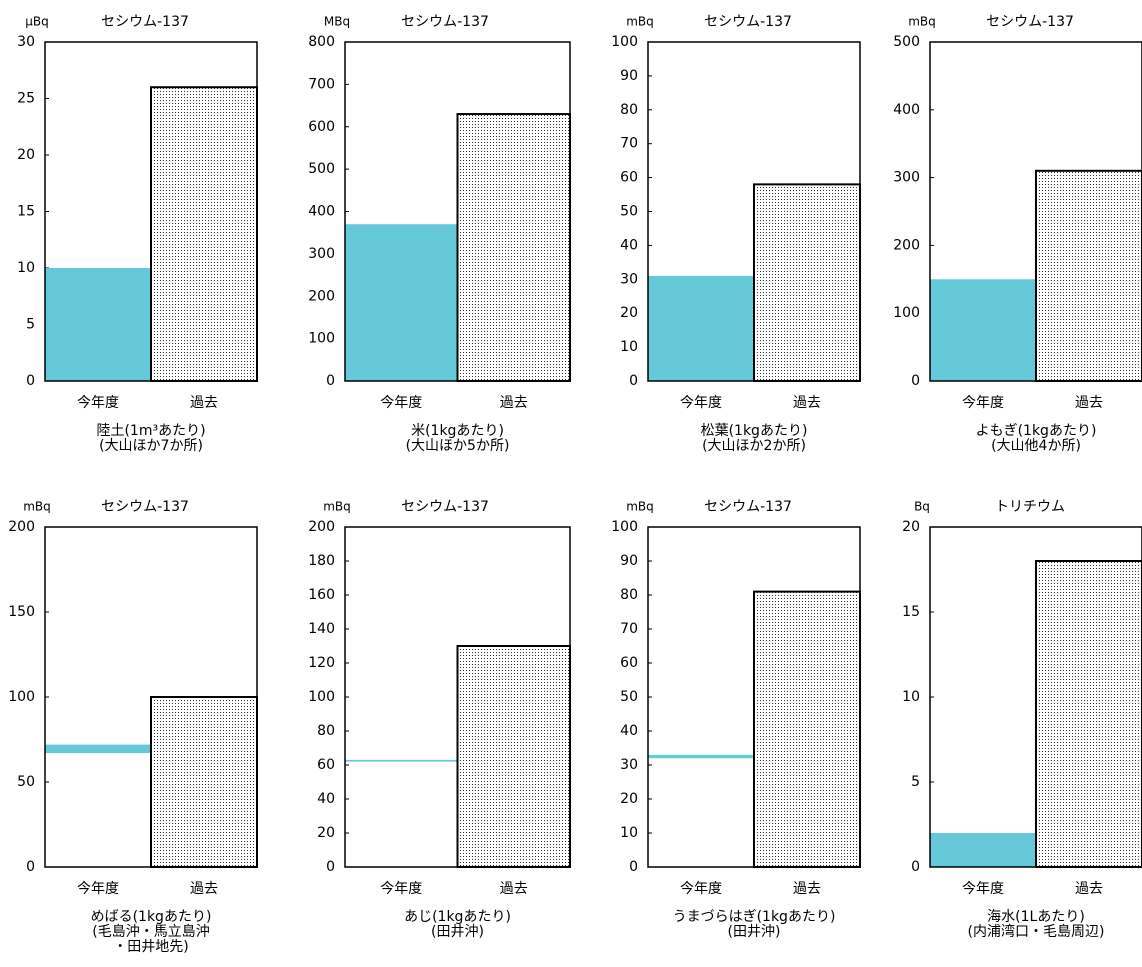 This screenshot has height=967, width=1142. I want to click on caption: (大山ほか5か所), so click(458, 446).